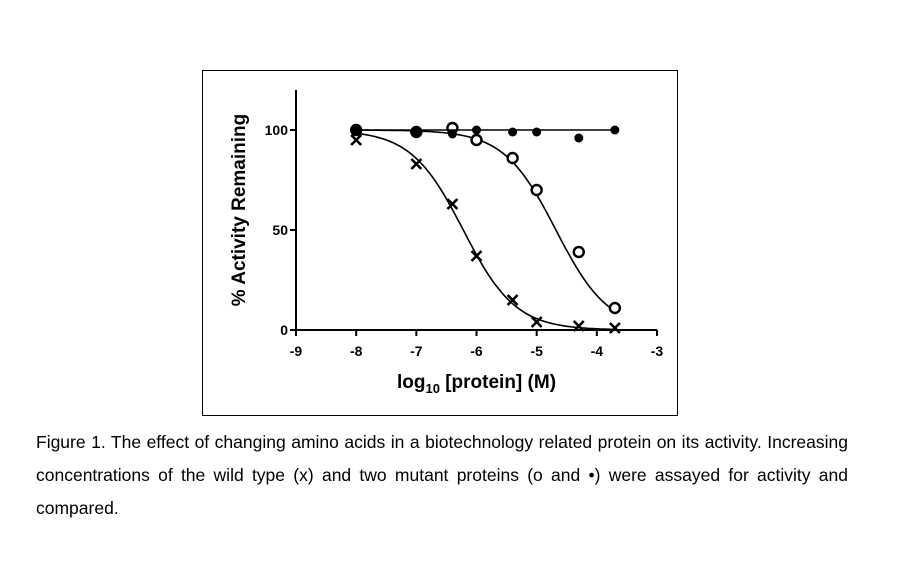 The width and height of the screenshot is (897, 561). Describe the element at coordinates (657, 351) in the screenshot. I see `x-tick-label: -3` at that location.